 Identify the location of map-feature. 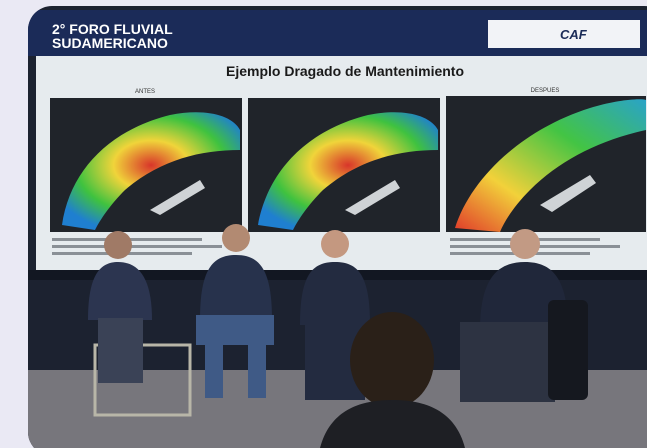
(373, 195).